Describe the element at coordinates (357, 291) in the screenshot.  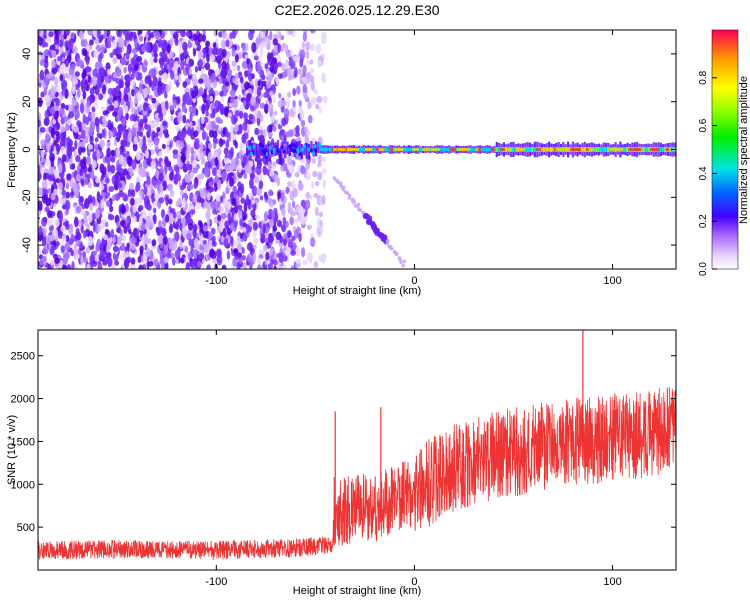
I see `spectrogram-xlabel: Height of straight line (km)` at that location.